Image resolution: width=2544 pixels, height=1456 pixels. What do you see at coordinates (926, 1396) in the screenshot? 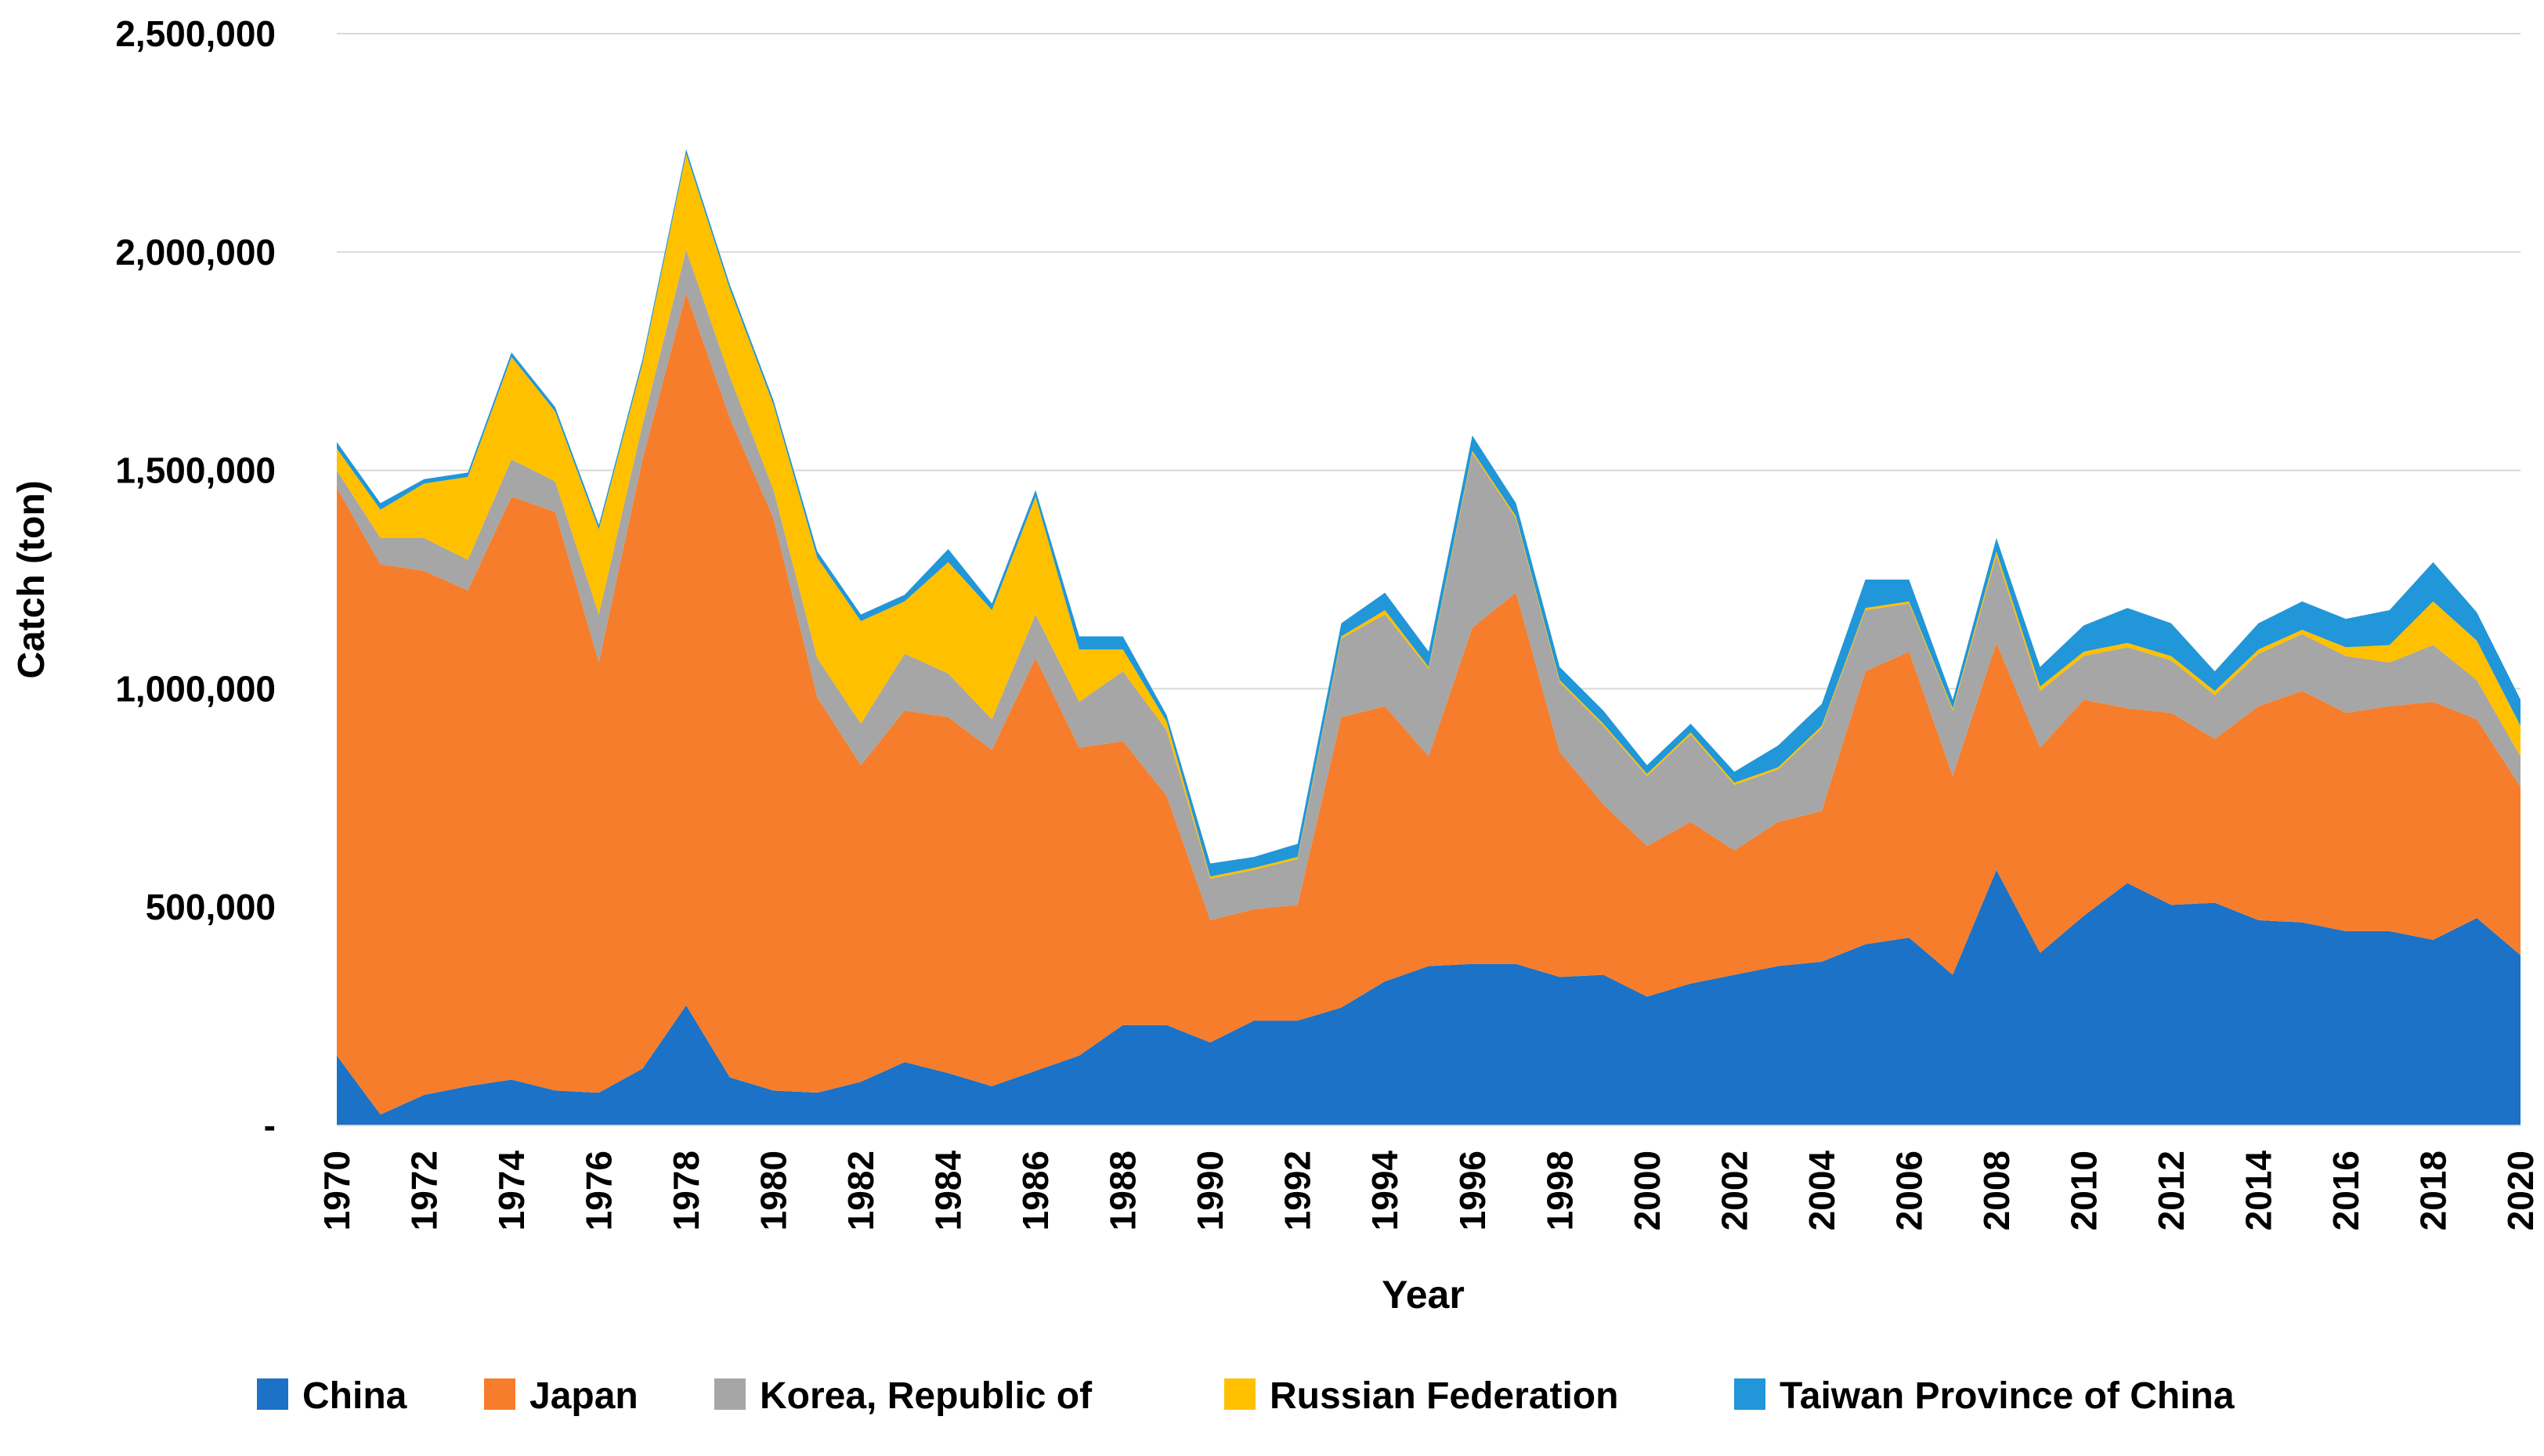
I see `legend-label: Korea, Republic of` at bounding box center [926, 1396].